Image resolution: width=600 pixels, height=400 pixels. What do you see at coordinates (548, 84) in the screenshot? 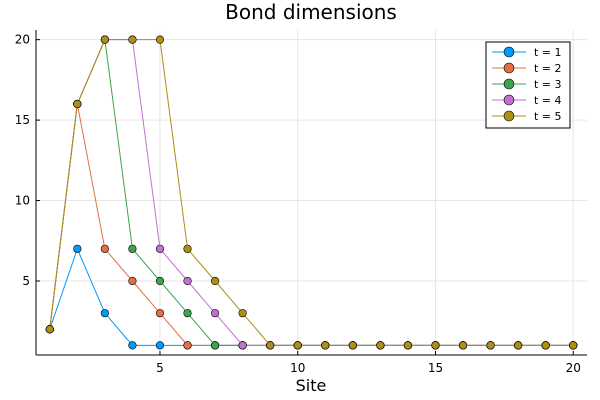
I see `legend-label-3: t = 3` at bounding box center [548, 84].